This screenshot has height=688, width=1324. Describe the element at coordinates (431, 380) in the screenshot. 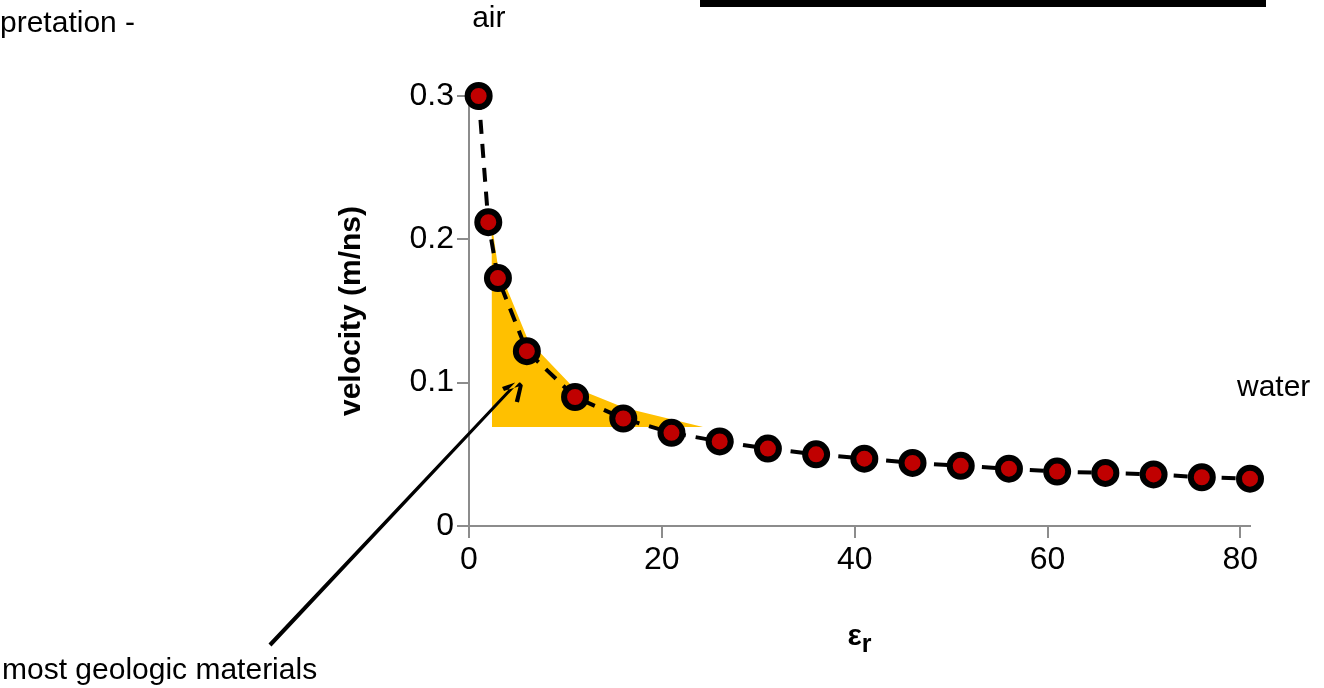

I see `y-tick-label: 0.1` at that location.